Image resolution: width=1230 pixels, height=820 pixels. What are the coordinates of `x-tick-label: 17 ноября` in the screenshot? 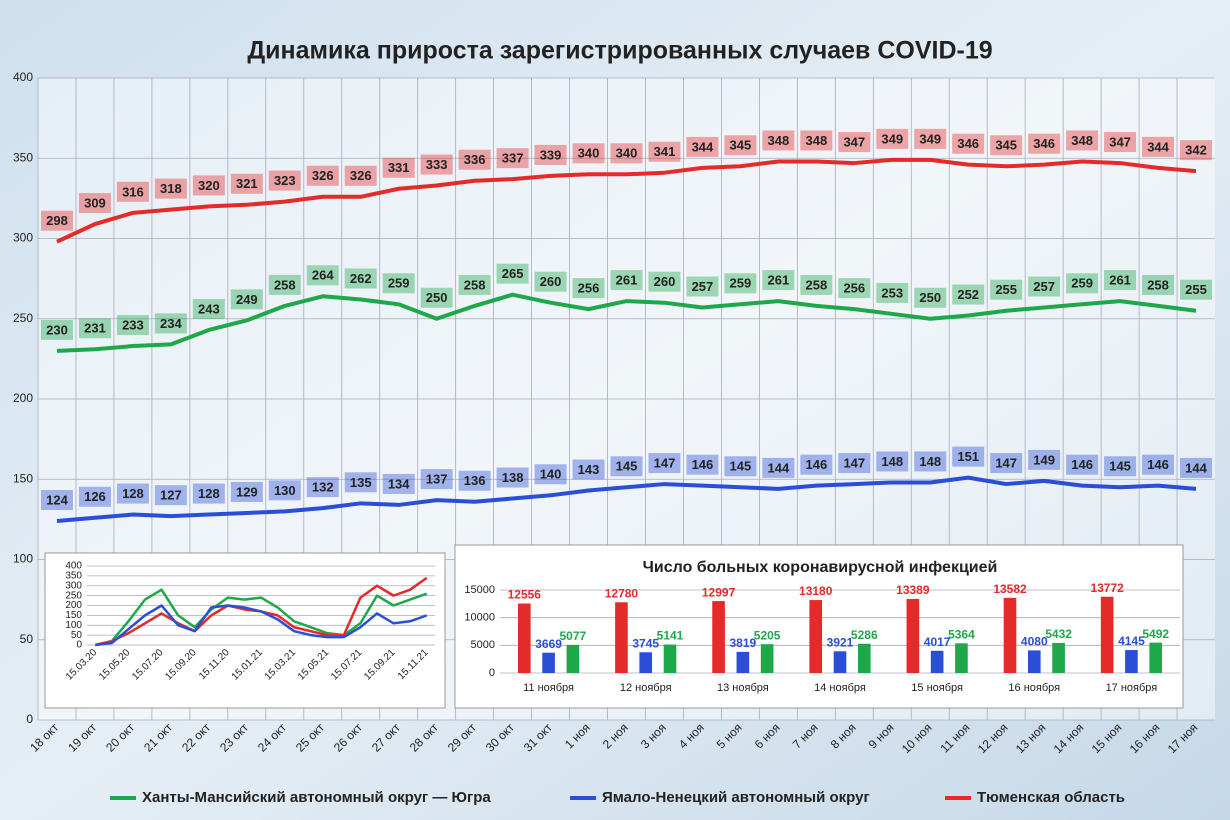 It's located at (1132, 688).